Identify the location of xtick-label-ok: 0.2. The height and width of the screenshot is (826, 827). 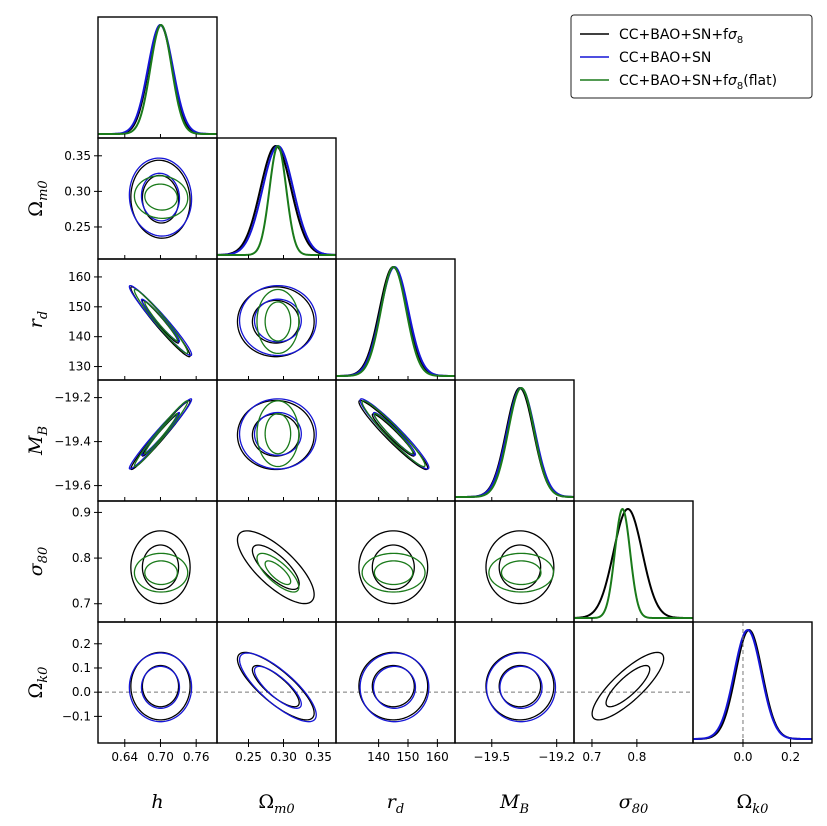
(790, 757).